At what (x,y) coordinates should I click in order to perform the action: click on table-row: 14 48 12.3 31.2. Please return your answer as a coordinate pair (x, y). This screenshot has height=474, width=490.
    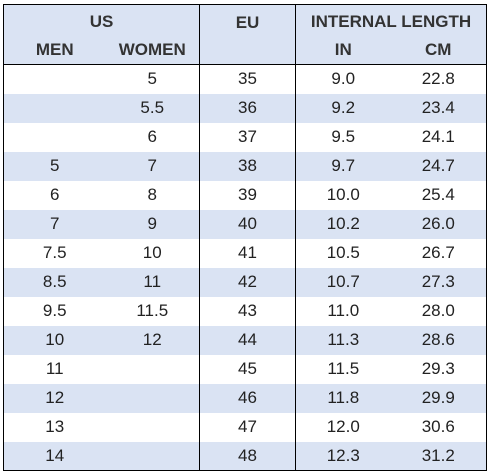
    Looking at the image, I should click on (245, 456).